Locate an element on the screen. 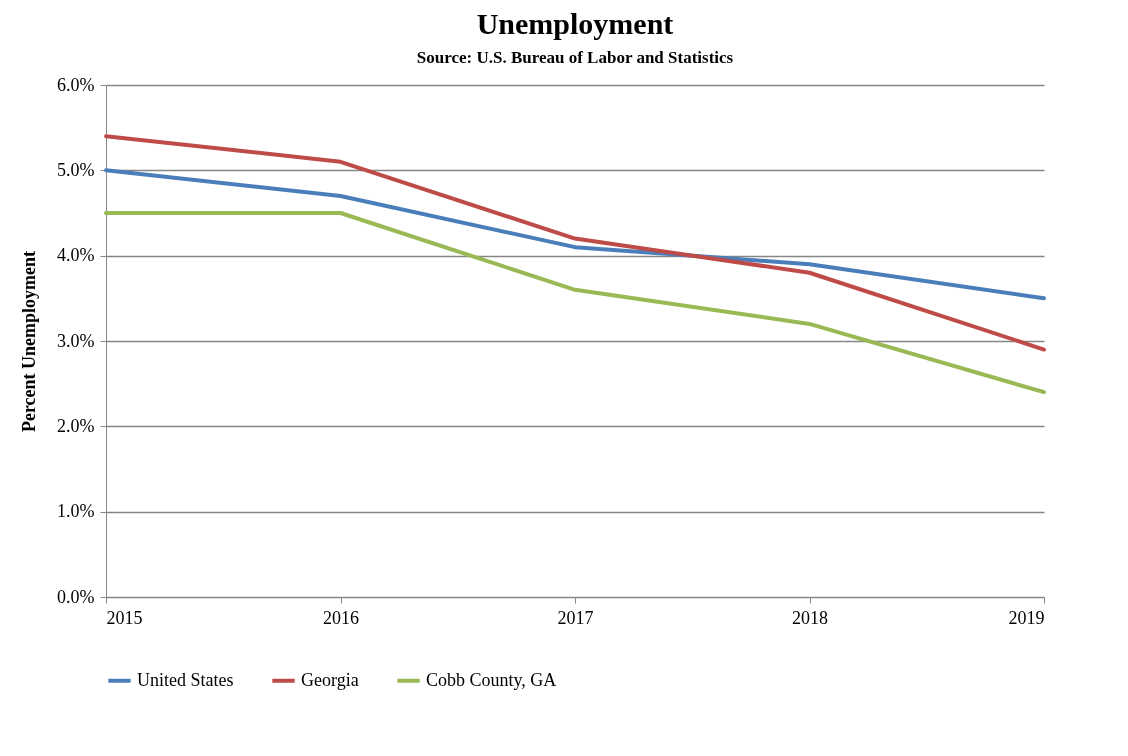 This screenshot has height=756, width=1128. y-tick-label: 1.0% is located at coordinates (76, 511).